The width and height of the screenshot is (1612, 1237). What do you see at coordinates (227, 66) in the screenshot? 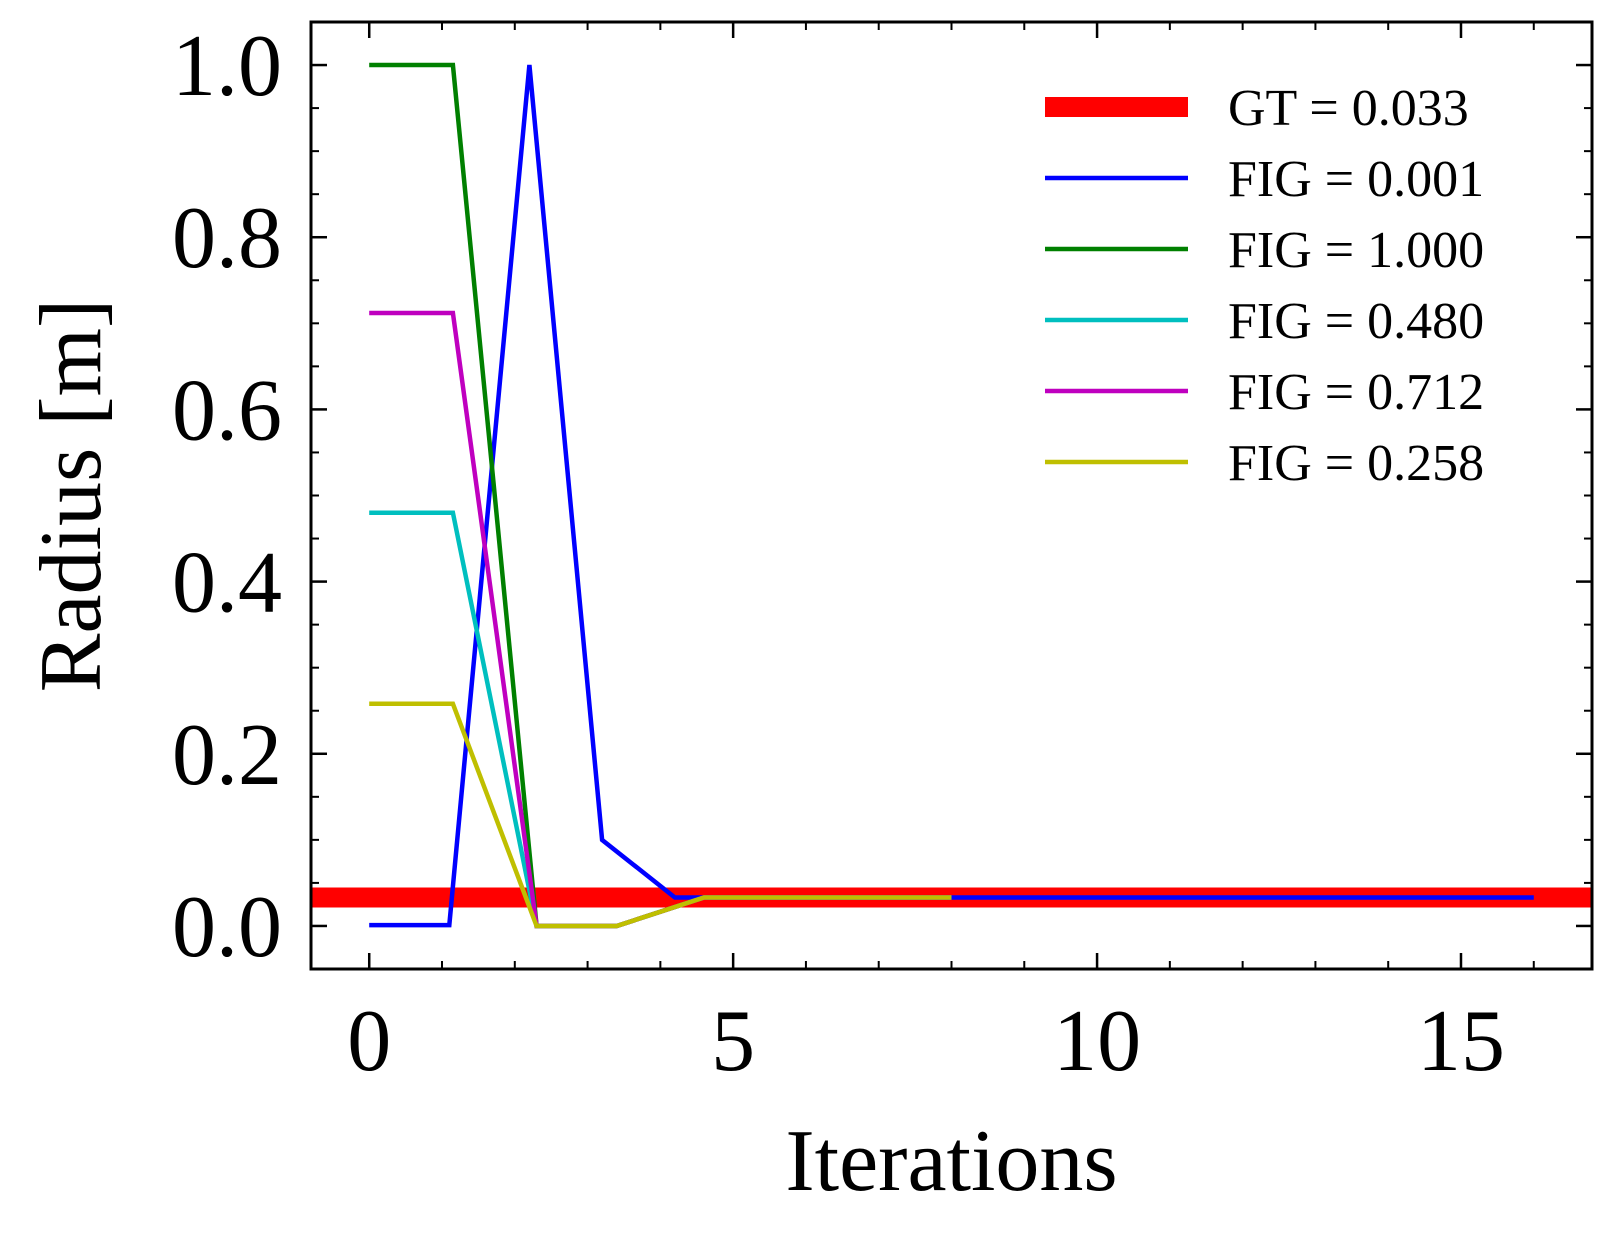
I see `y-tick-label: 1.0` at bounding box center [227, 66].